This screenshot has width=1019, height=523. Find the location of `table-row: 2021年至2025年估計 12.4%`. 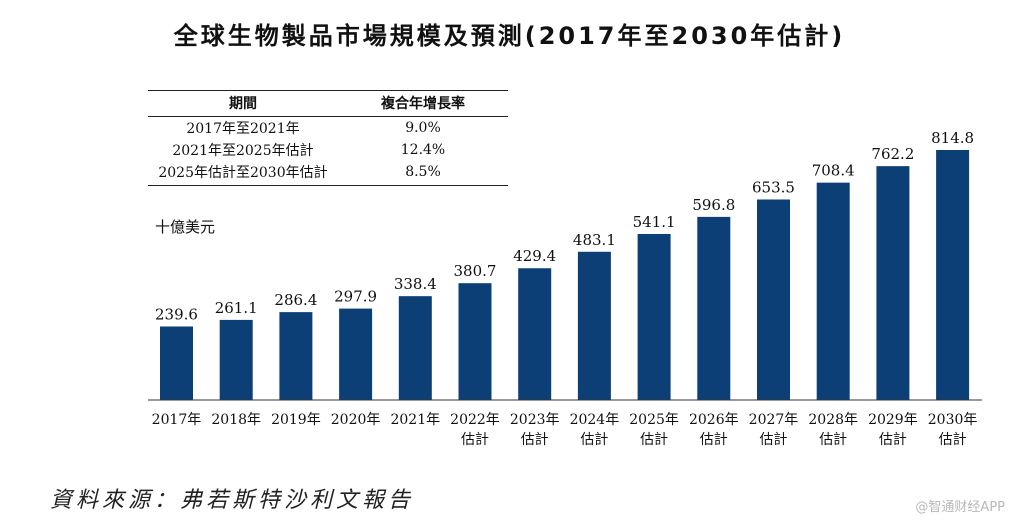

table-row: 2021年至2025年估計 12.4% is located at coordinates (328, 150).